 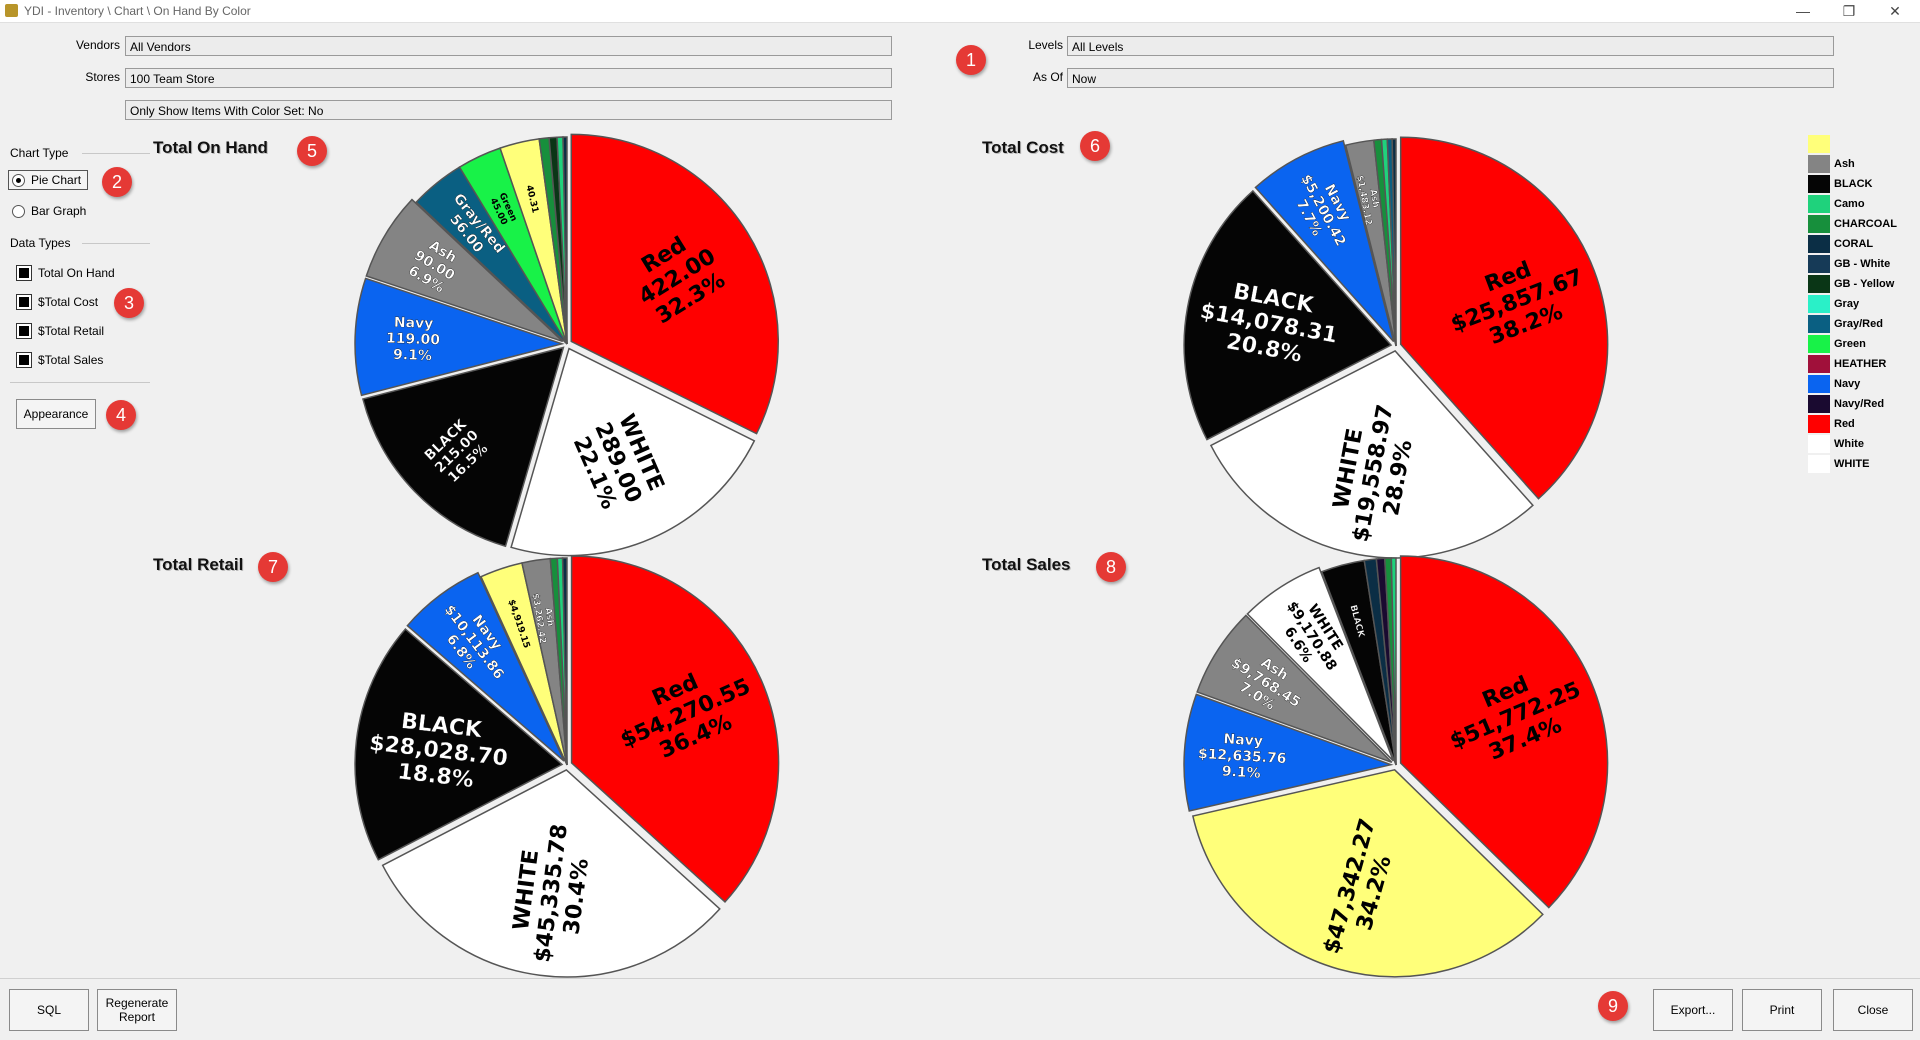 I want to click on color-set-filter-field: Only Show Items With Color Set: No, so click(x=508, y=110).